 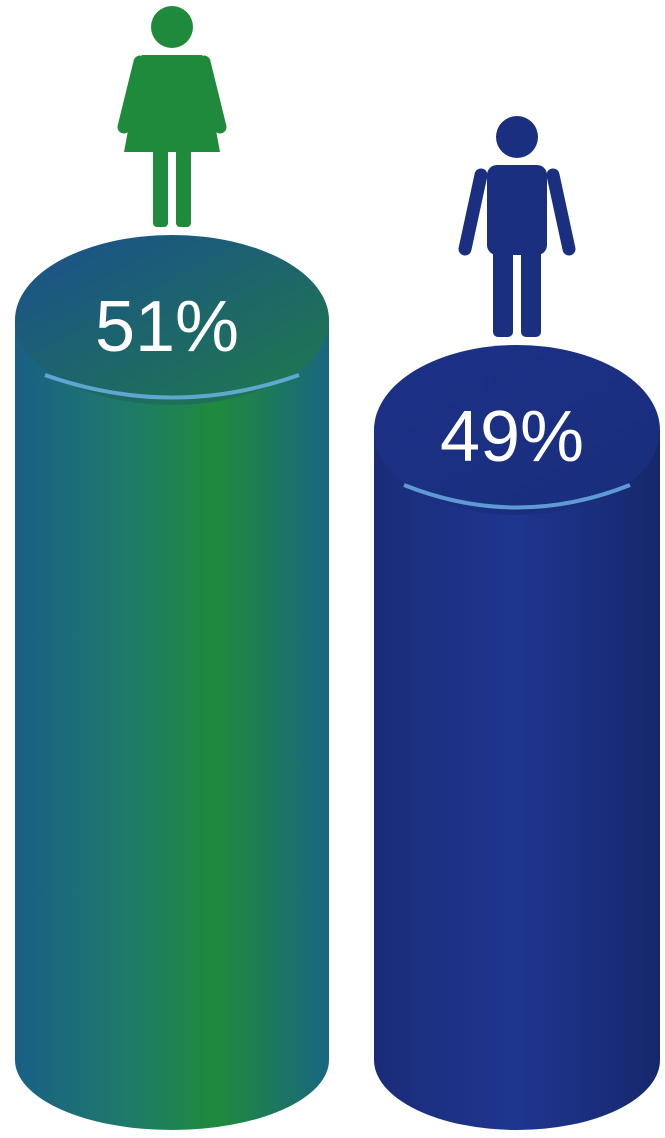 I want to click on female-icon, so click(x=172, y=116).